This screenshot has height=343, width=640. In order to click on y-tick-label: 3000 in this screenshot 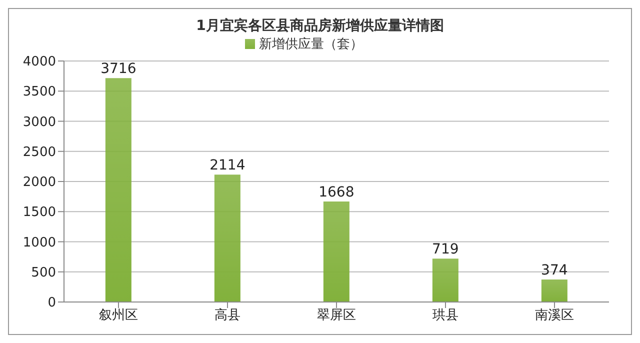, I will do `click(39, 122)`.